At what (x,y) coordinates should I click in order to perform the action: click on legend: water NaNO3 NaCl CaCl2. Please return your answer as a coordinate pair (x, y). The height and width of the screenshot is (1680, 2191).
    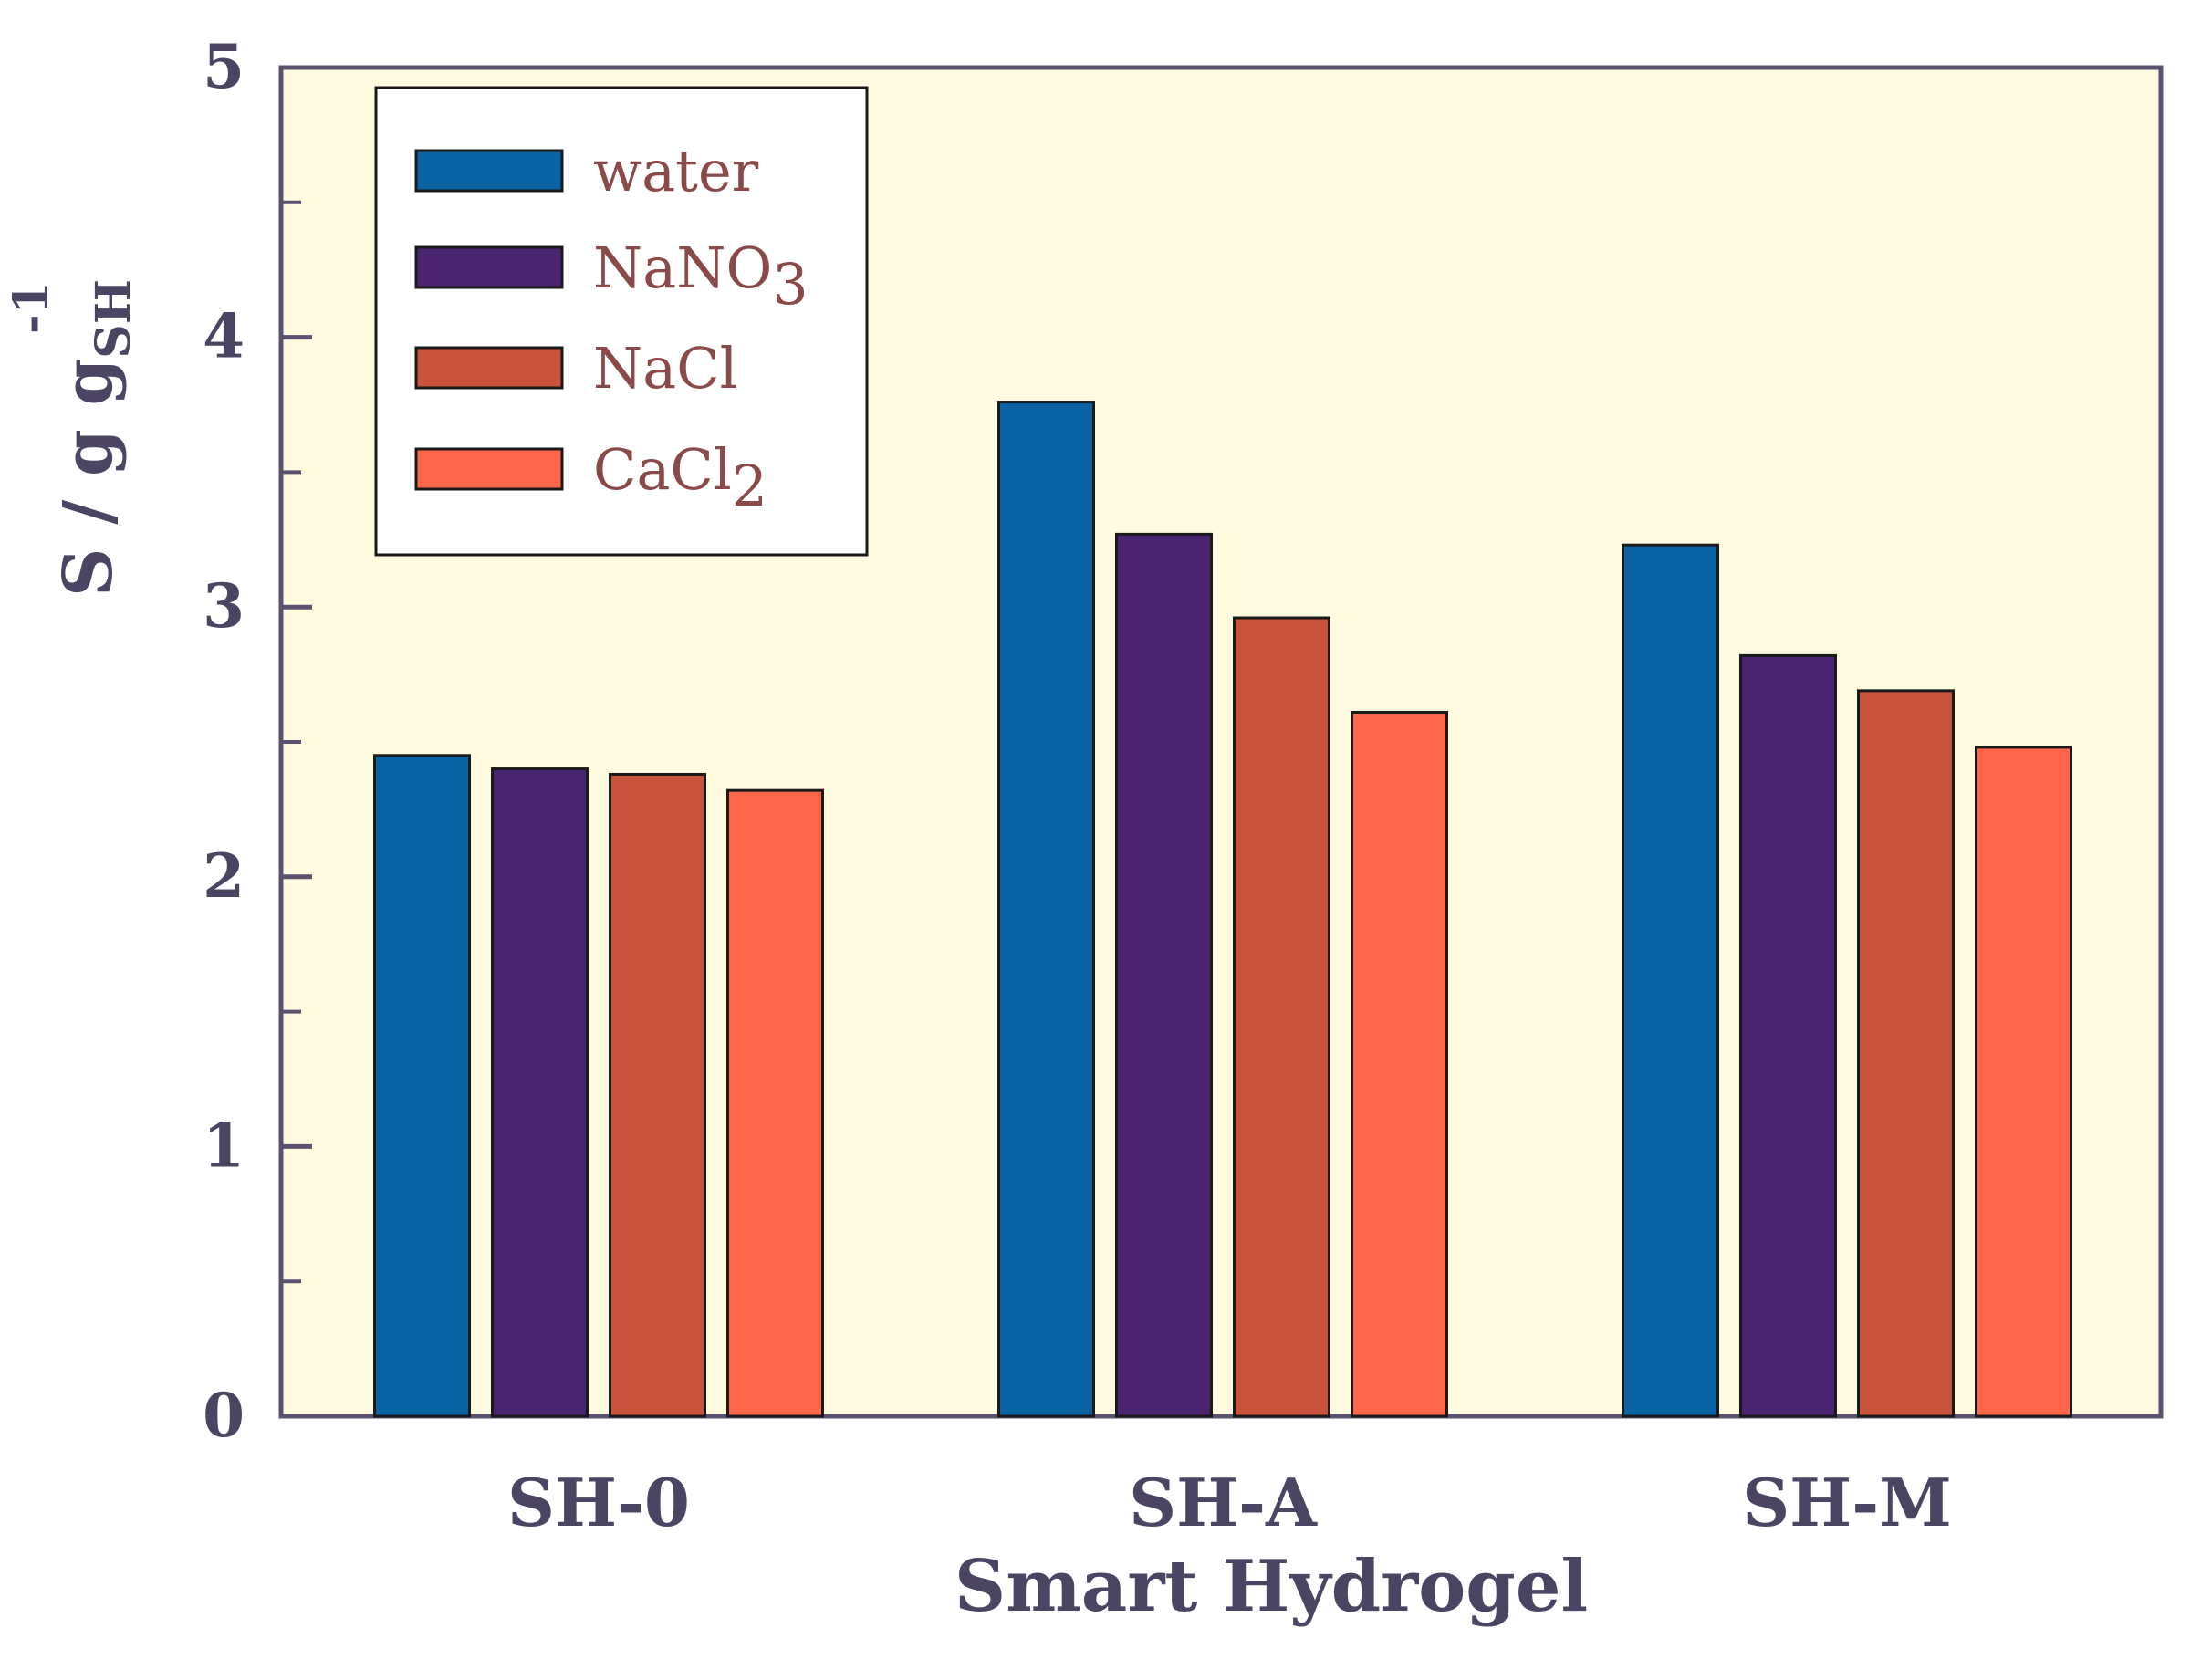
    Looking at the image, I should click on (621, 322).